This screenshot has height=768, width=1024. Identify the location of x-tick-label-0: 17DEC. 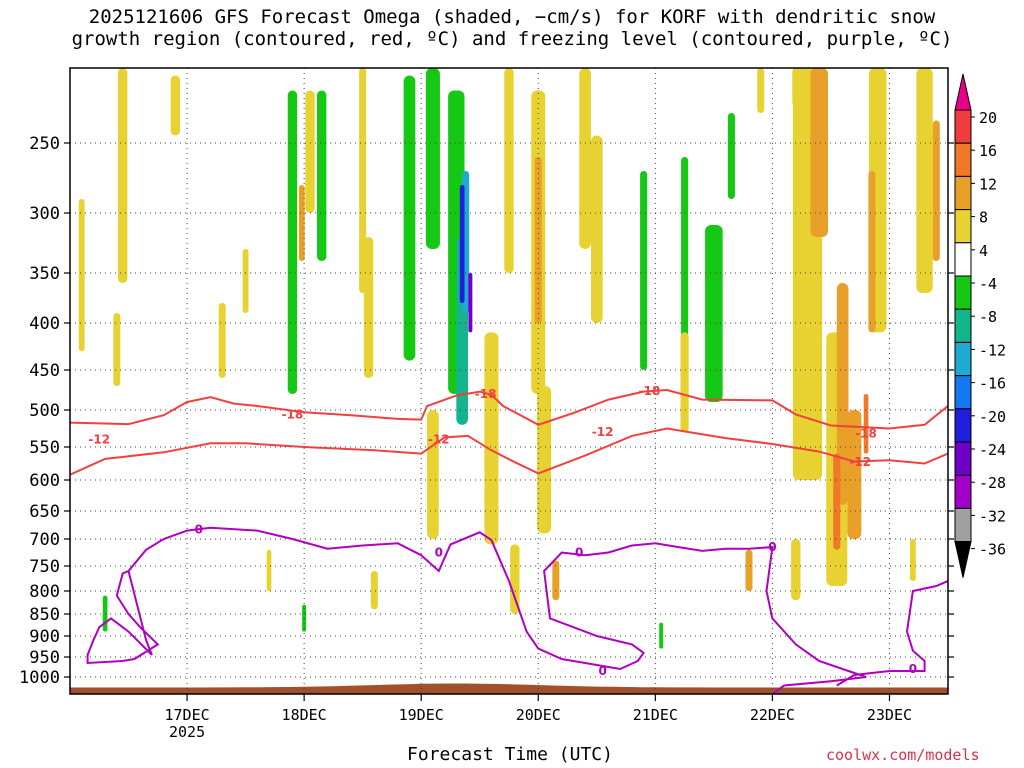
(186, 715).